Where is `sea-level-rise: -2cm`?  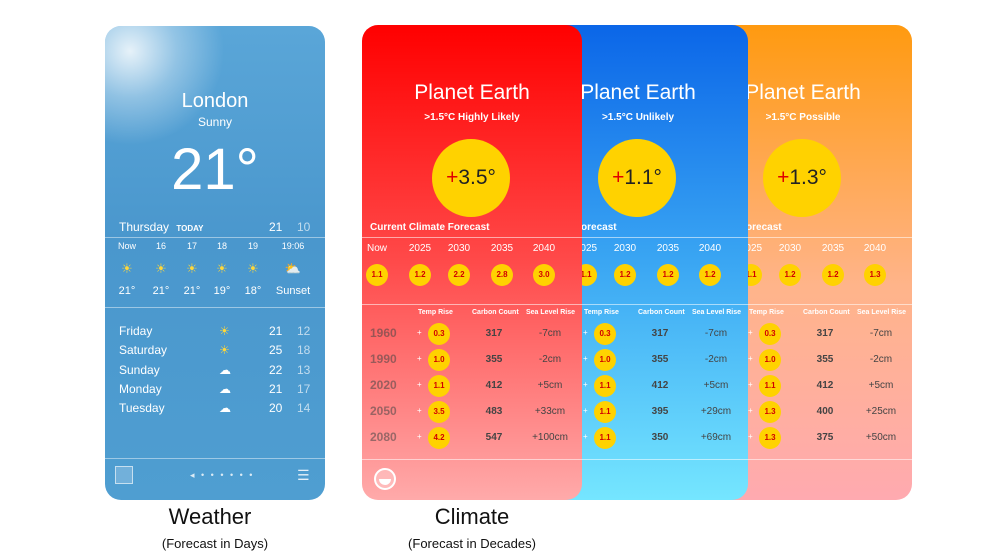 sea-level-rise: -2cm is located at coordinates (716, 359).